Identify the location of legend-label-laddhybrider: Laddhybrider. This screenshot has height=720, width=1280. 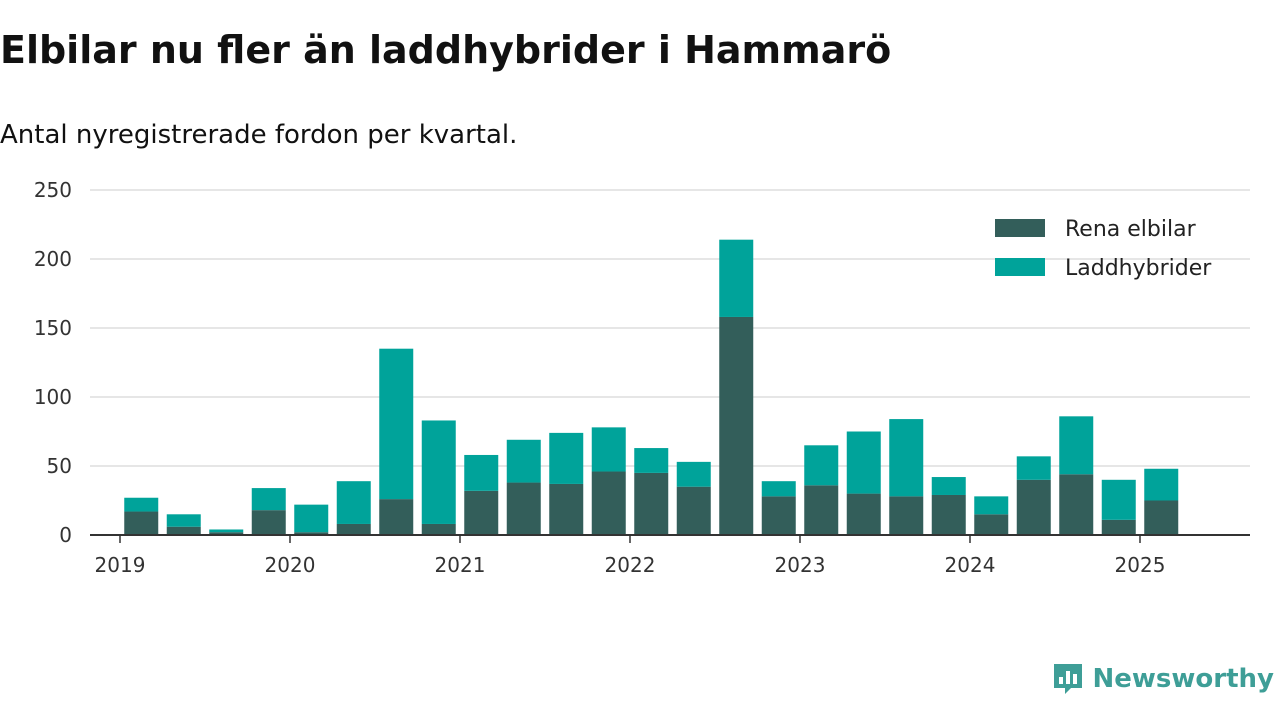
(1138, 268).